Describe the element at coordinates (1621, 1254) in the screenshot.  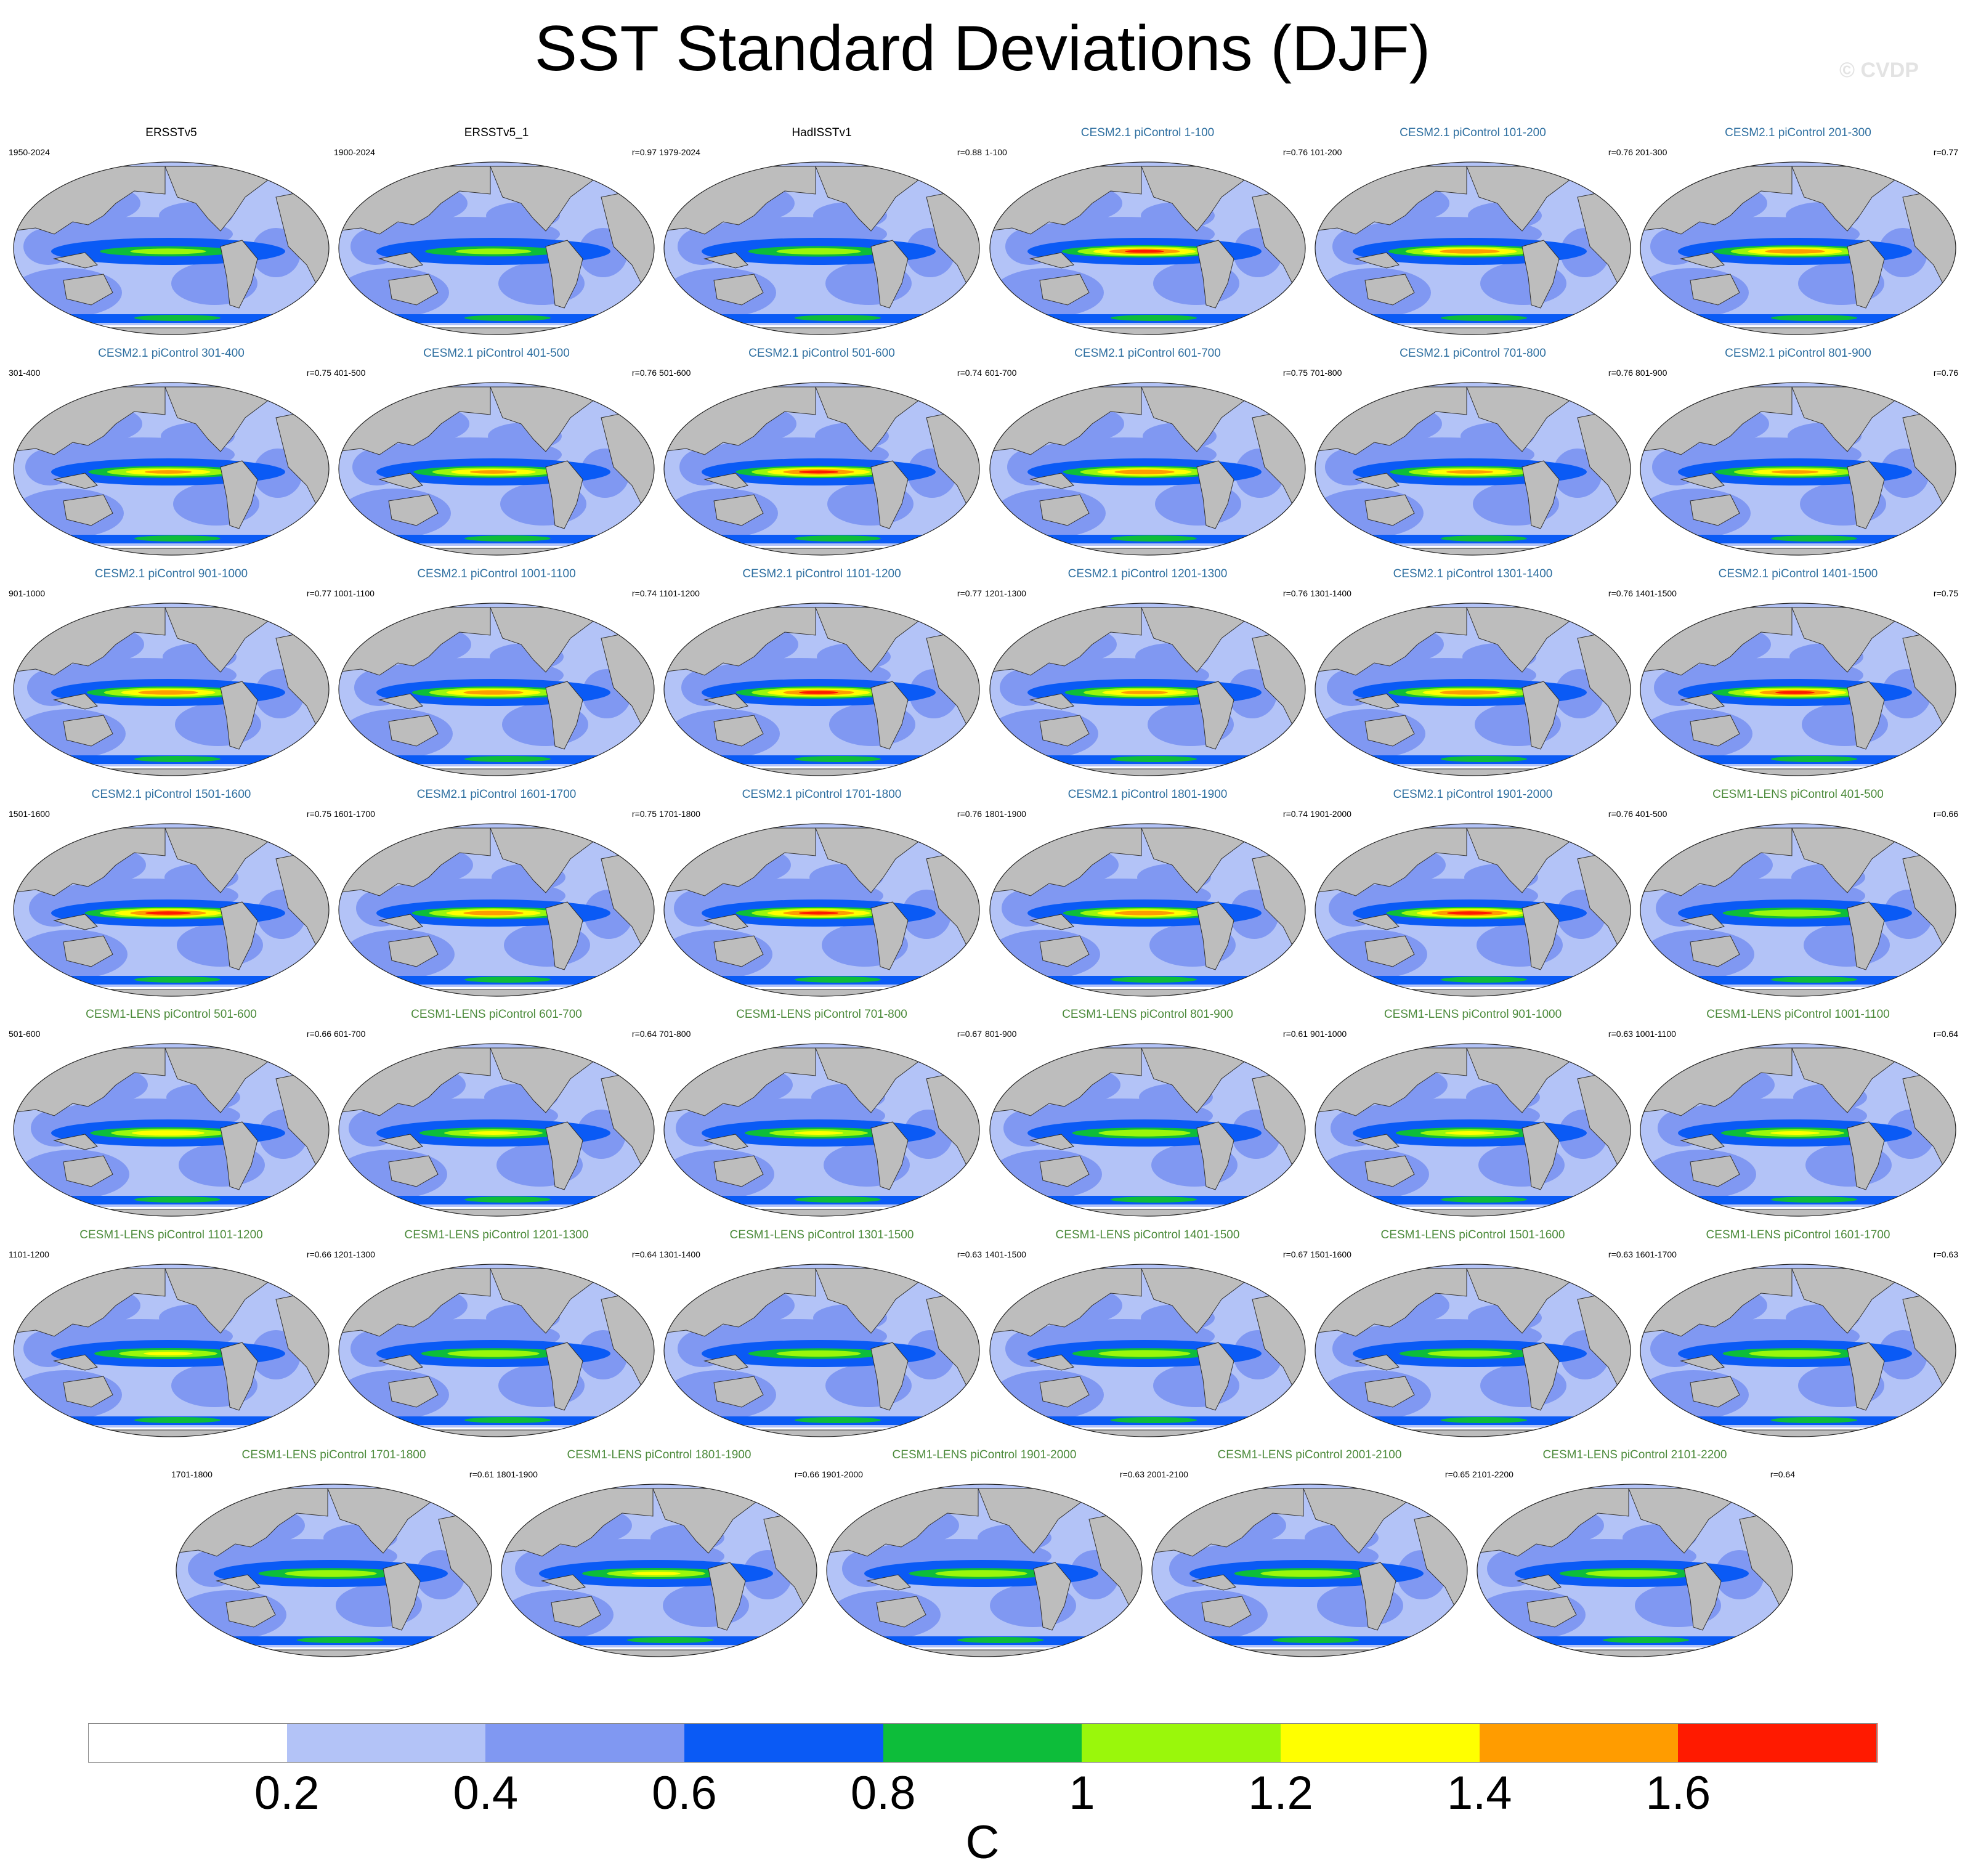
I see `panel-pattern-correlation: r=0.63` at that location.